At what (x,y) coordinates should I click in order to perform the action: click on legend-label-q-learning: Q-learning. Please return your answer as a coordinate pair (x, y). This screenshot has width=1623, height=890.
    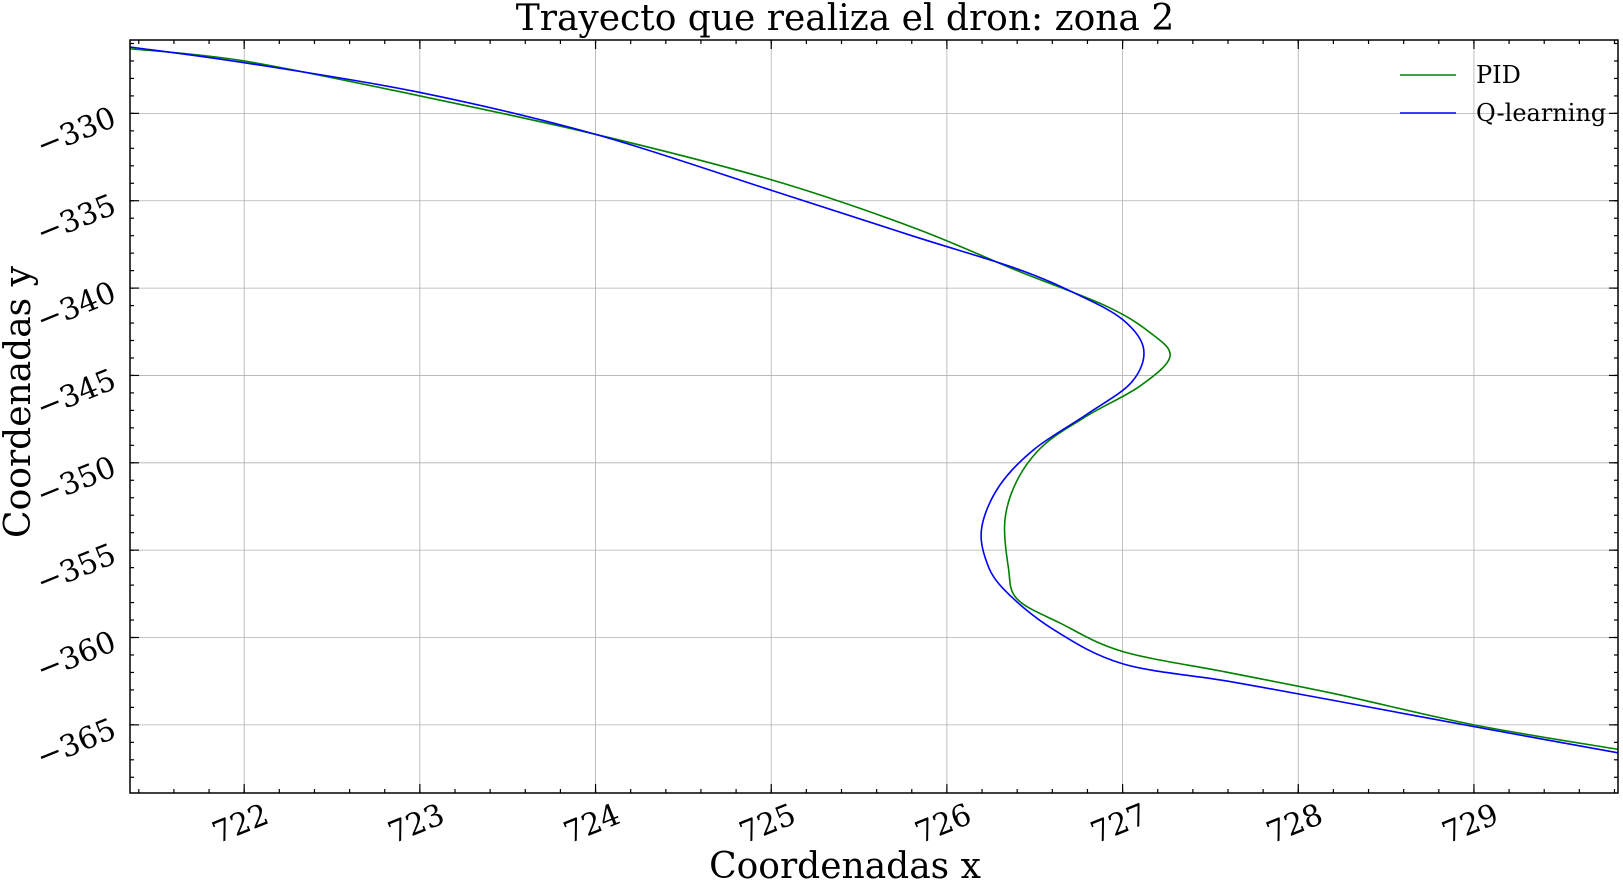
    Looking at the image, I should click on (1541, 113).